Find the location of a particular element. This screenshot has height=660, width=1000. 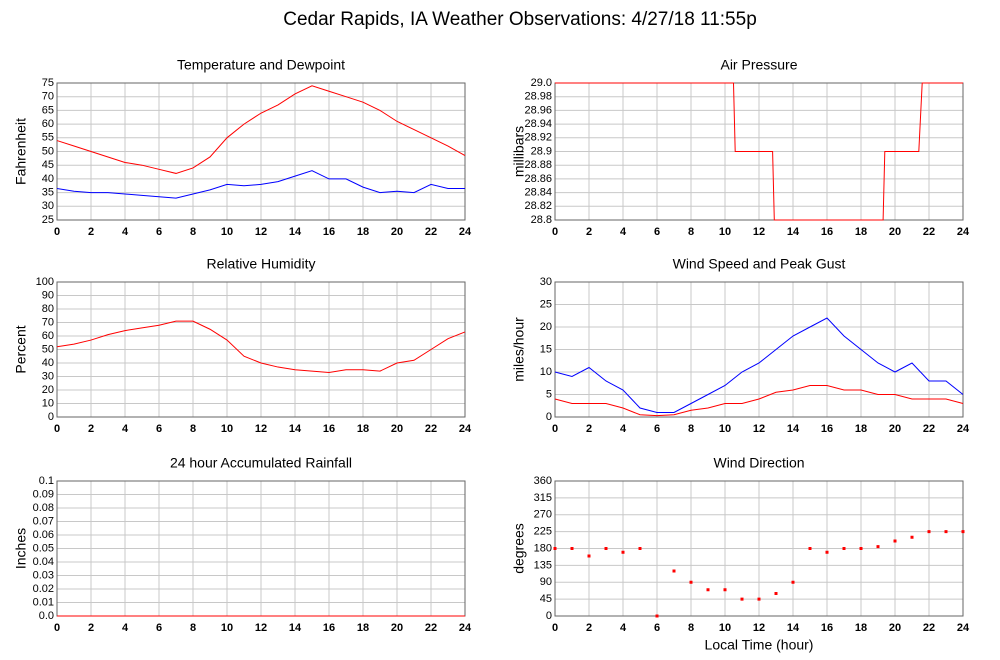

y-tick-label: 20 is located at coordinates (546, 327).